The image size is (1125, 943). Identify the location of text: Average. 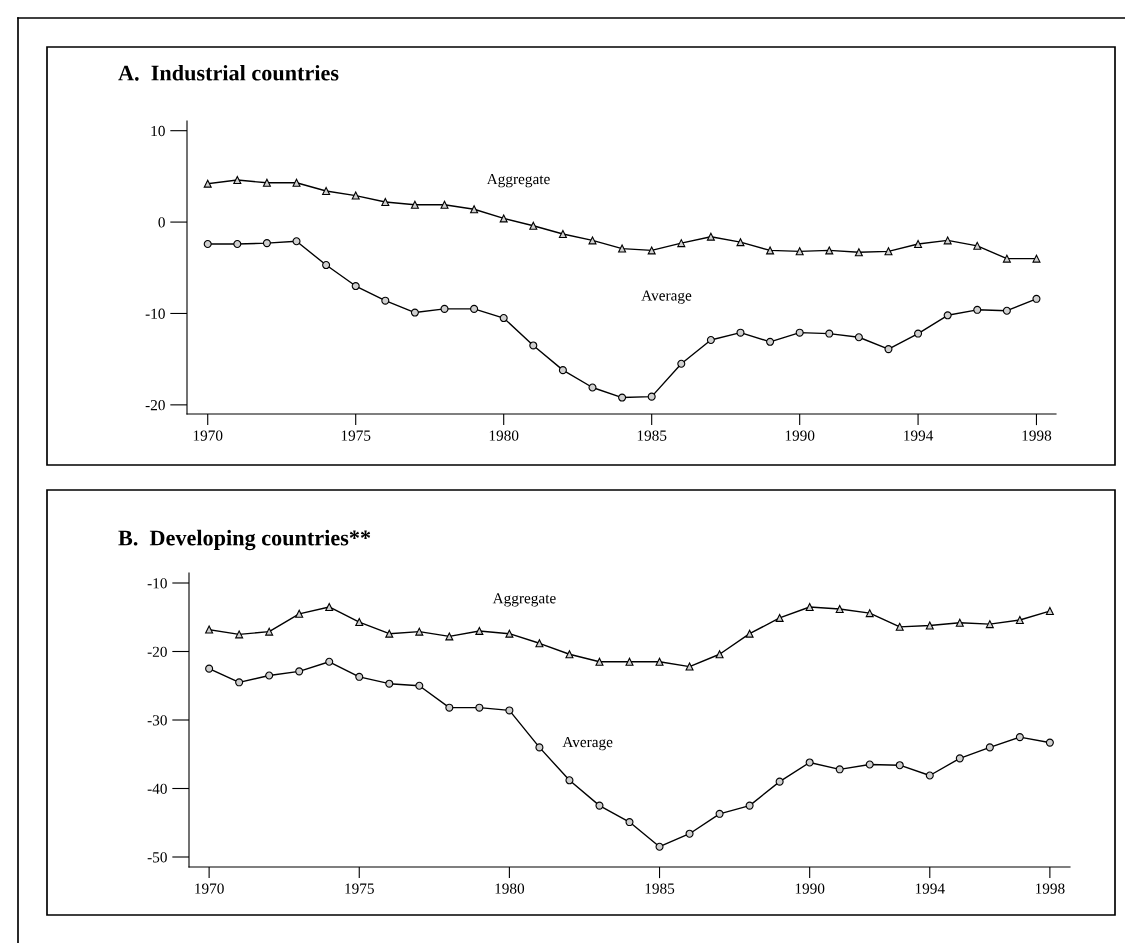
(666, 297).